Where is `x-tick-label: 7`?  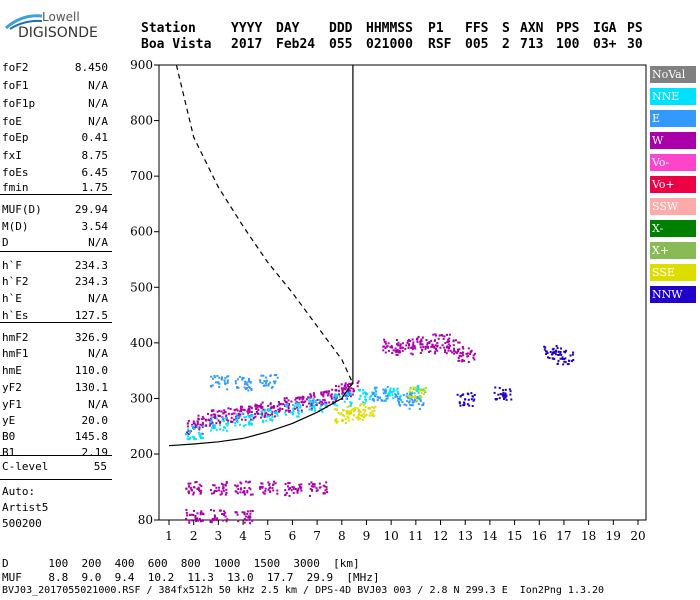 x-tick-label: 7 is located at coordinates (317, 536).